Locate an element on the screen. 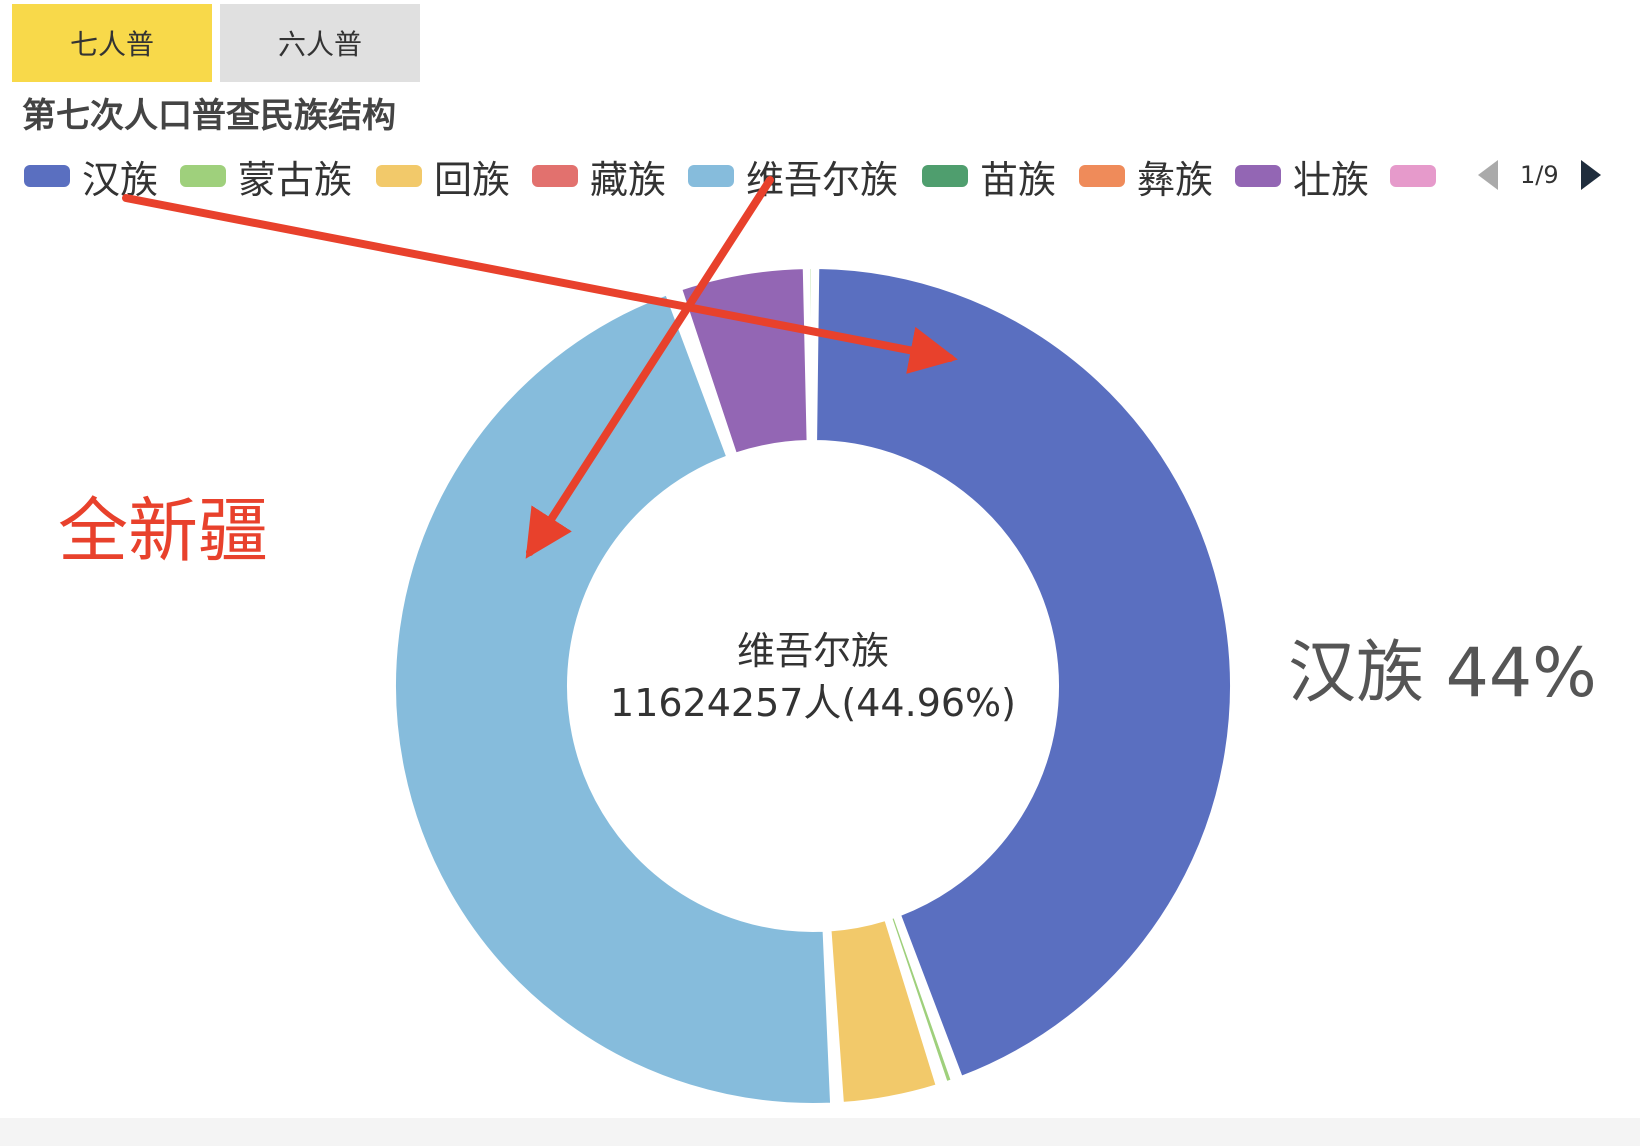 Image resolution: width=1640 pixels, height=1146 pixels. legend-label: 汉族 is located at coordinates (120, 179).